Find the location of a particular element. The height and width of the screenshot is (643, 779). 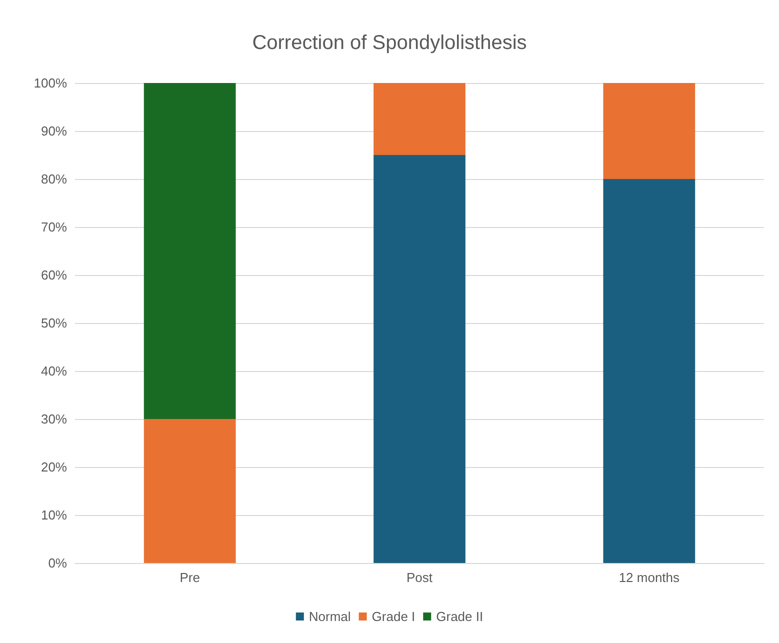

y-tick-label: 70% is located at coordinates (54, 227).